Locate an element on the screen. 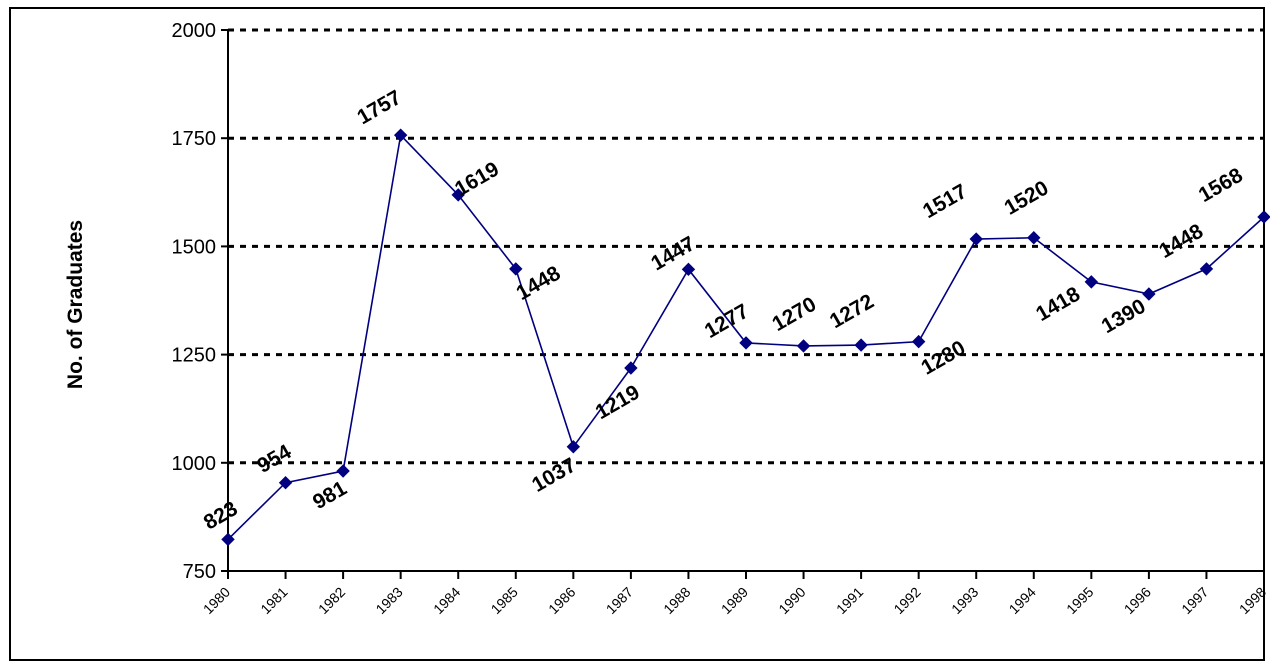  y-axis-title-group: No. of Graduates is located at coordinates (75, 304).